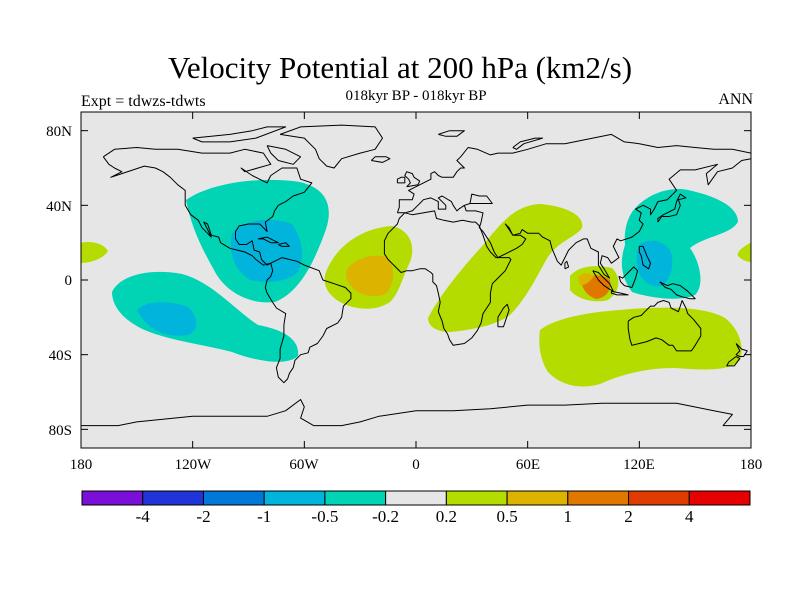 The image size is (800, 600). Describe the element at coordinates (370, 276) in the screenshot. I see `contour-pos-core-atlantic` at that location.